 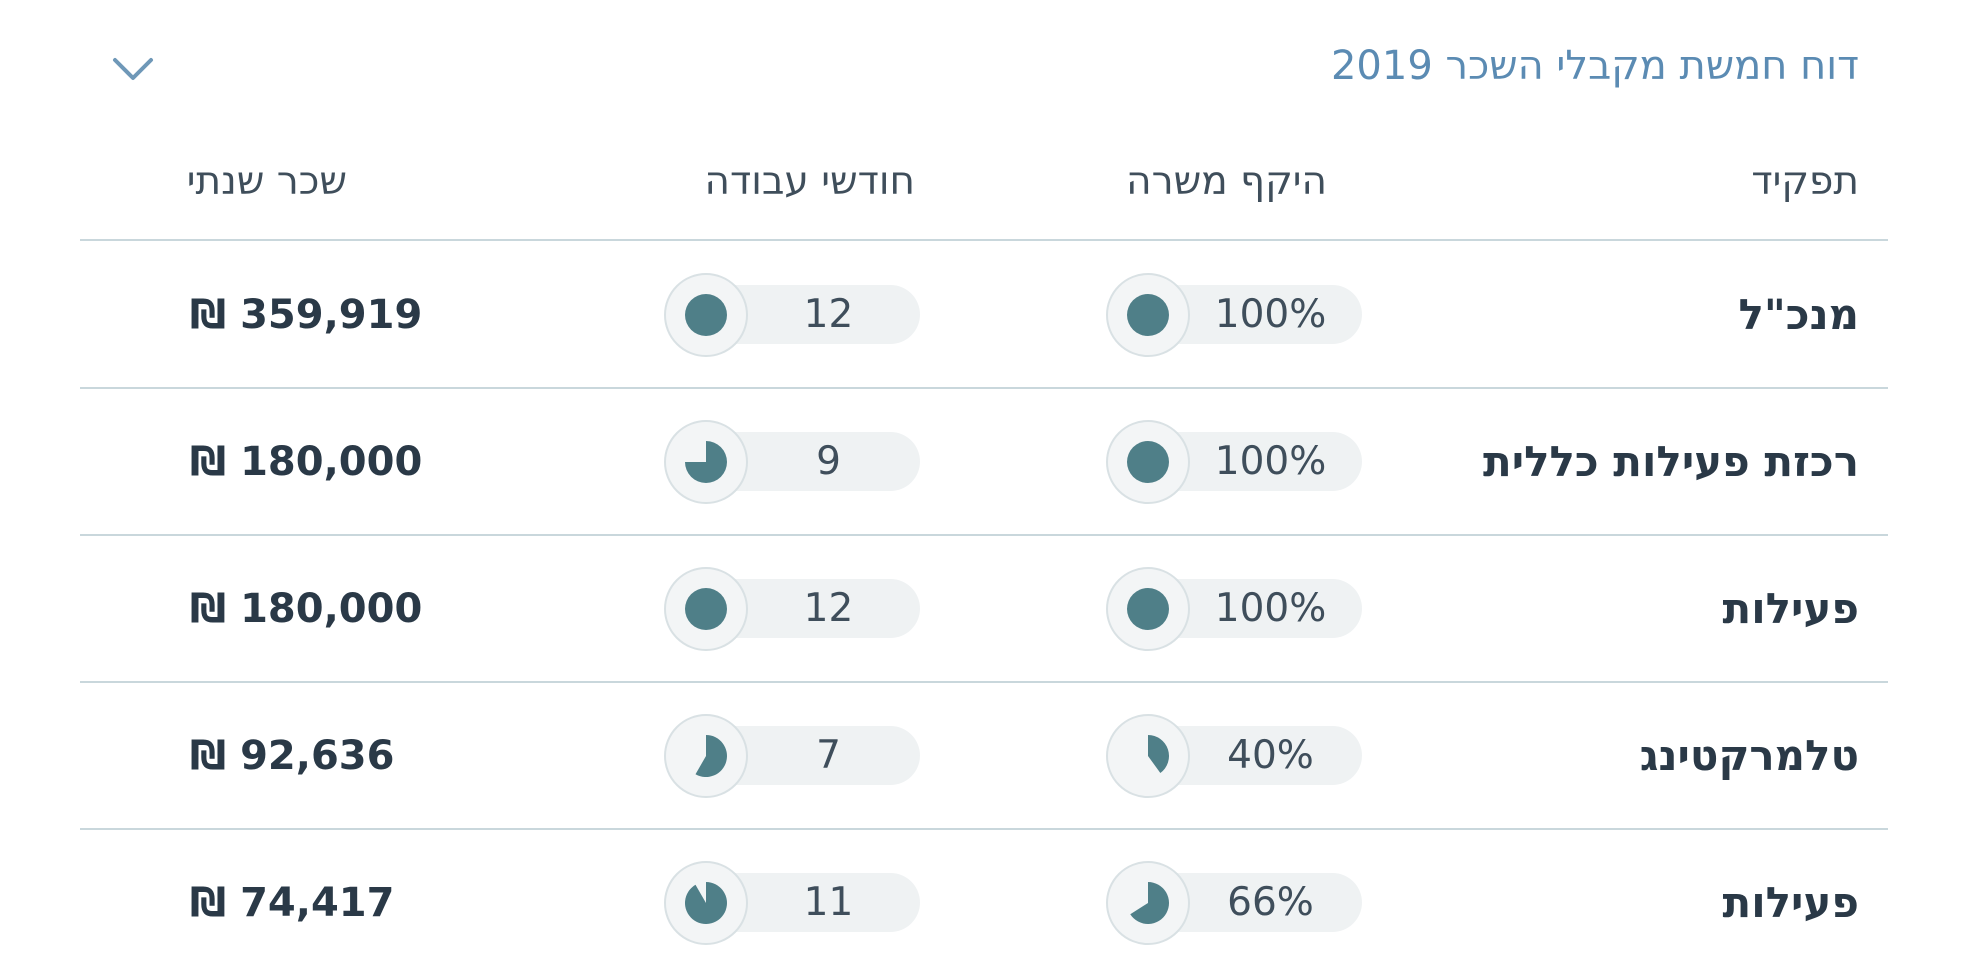 I want to click on scope-pill: 40%, so click(x=1234, y=756).